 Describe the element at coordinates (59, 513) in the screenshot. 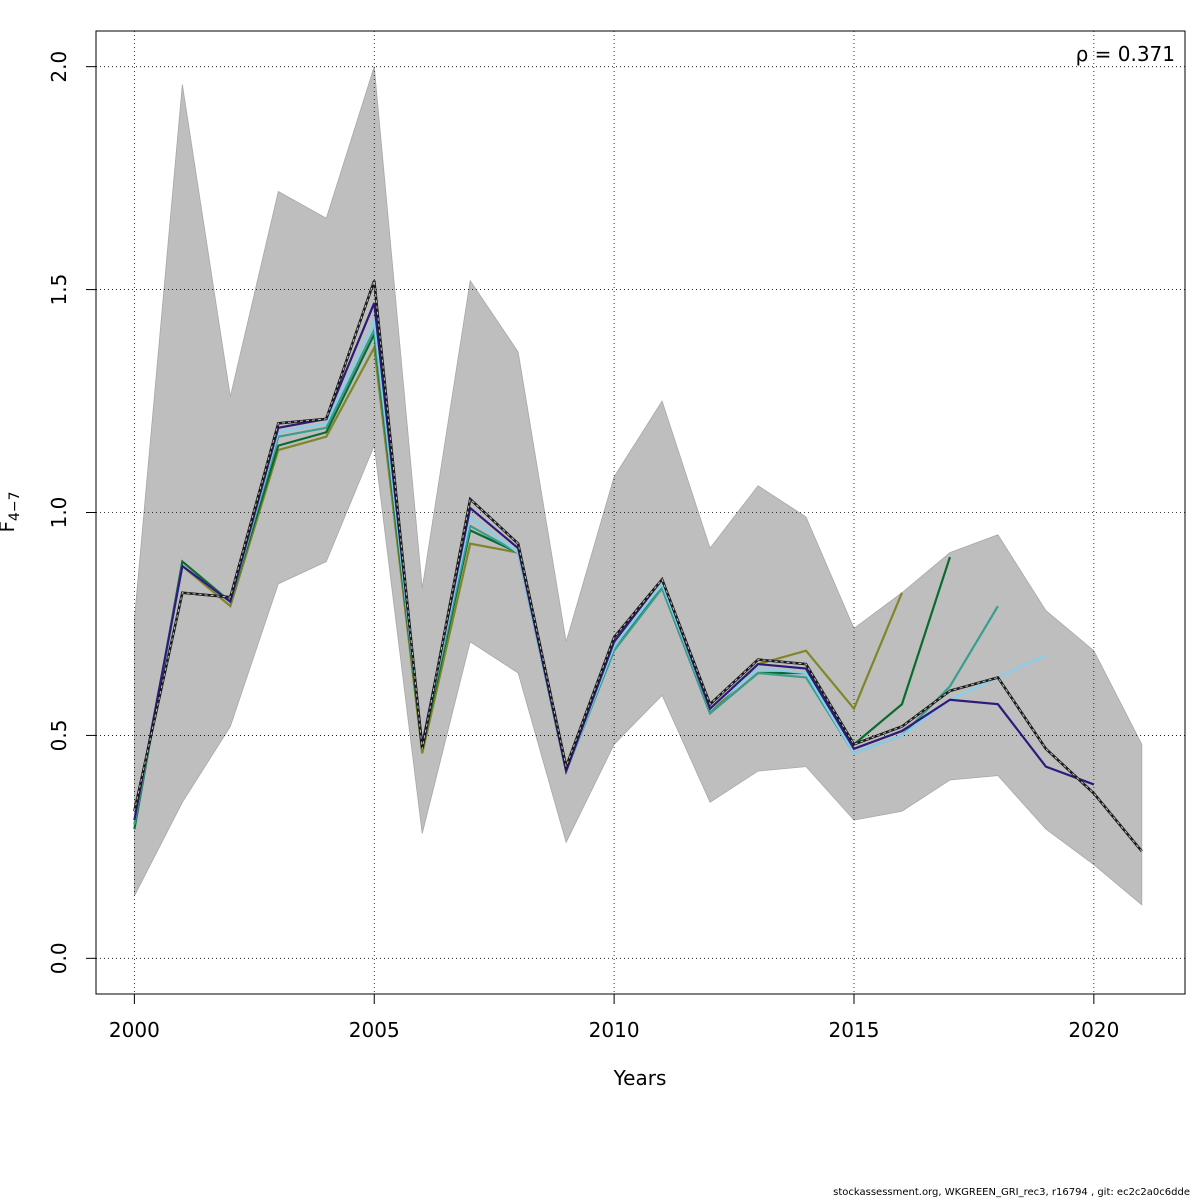

I see `y-tick-label: 1.0` at that location.